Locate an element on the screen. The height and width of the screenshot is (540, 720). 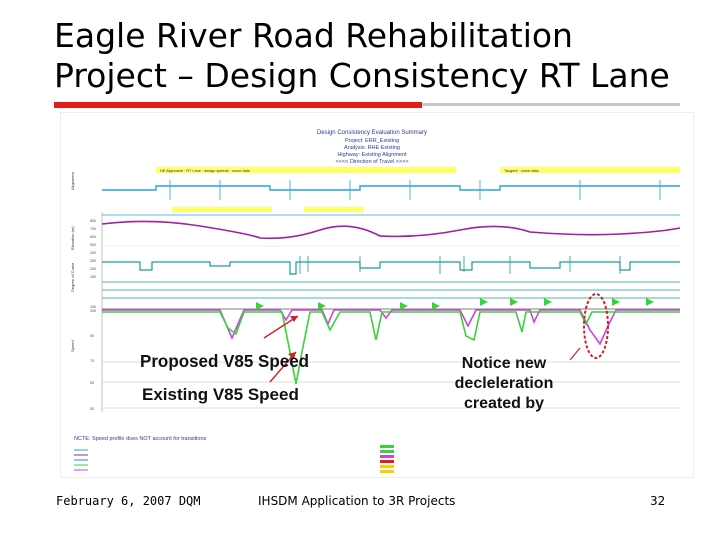
svg-text: 50 is located at coordinates (92, 383).